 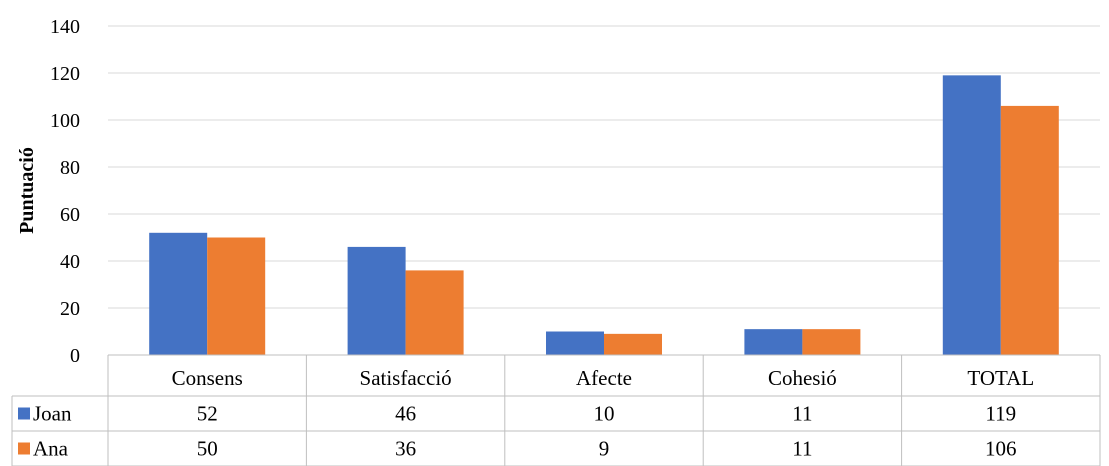 What do you see at coordinates (65, 121) in the screenshot?
I see `y-tick-label: 100` at bounding box center [65, 121].